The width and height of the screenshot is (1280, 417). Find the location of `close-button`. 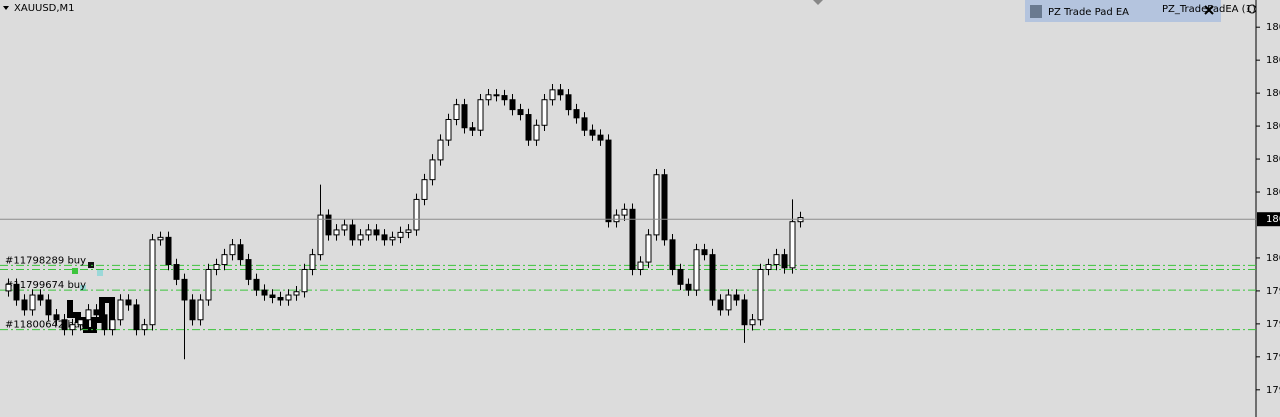

close-button is located at coordinates (1209, 10).